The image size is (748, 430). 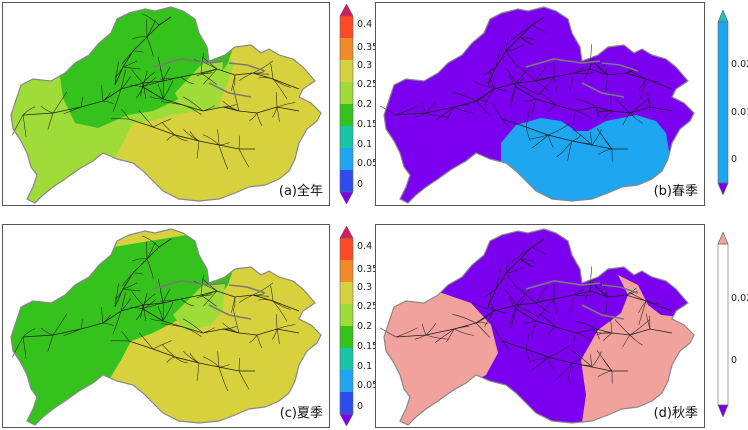 What do you see at coordinates (365, 104) in the screenshot?
I see `colorbar-annual-tick-4: 0.2` at bounding box center [365, 104].